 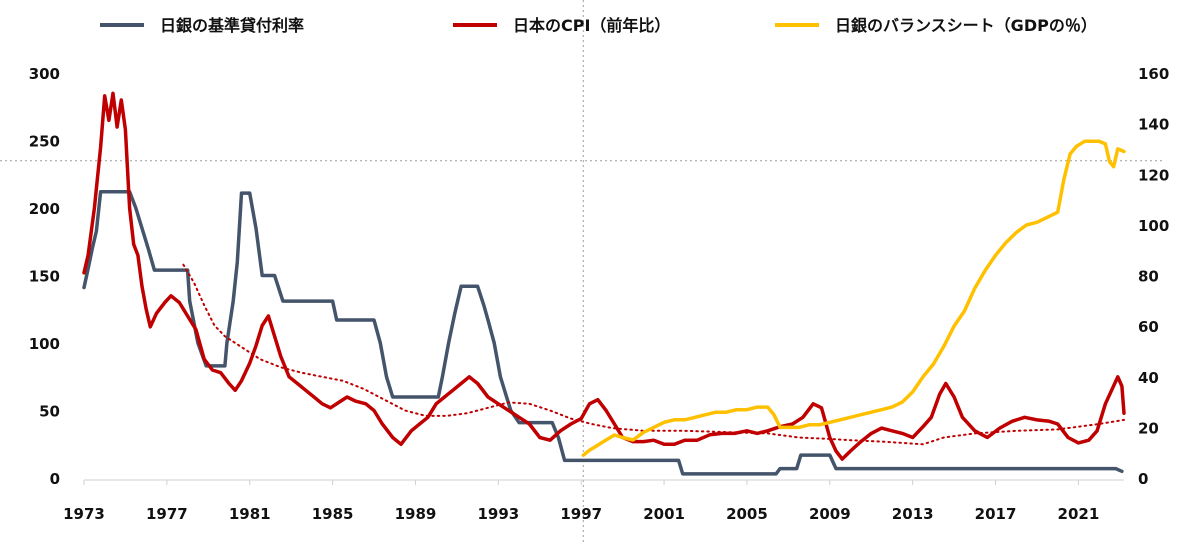 What do you see at coordinates (996, 514) in the screenshot?
I see `x-tick-label: 2017` at bounding box center [996, 514].